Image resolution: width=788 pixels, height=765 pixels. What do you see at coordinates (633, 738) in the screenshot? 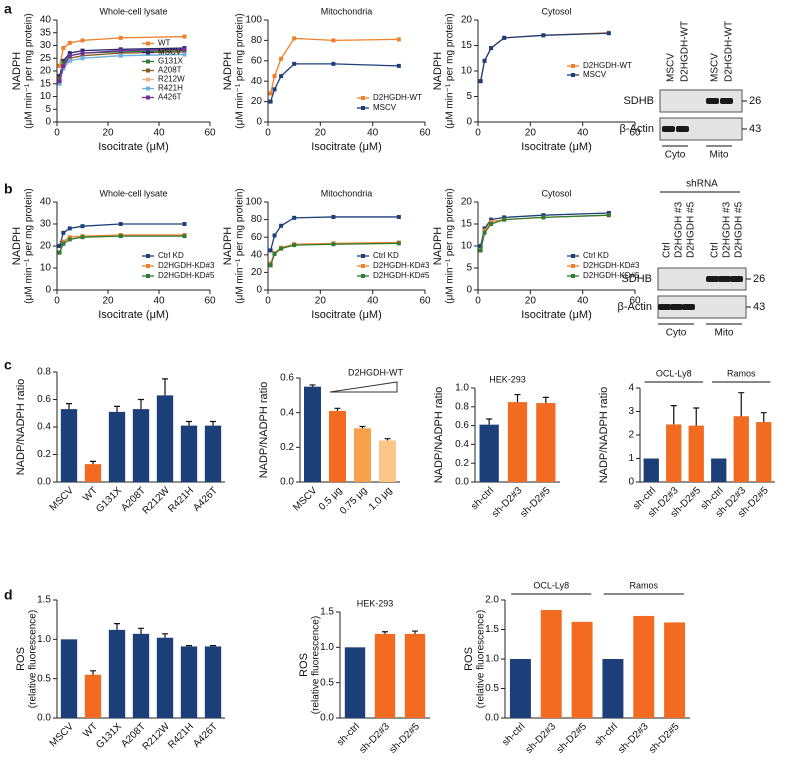
I see `x-tick-label: sh-D2#3` at bounding box center [633, 738].